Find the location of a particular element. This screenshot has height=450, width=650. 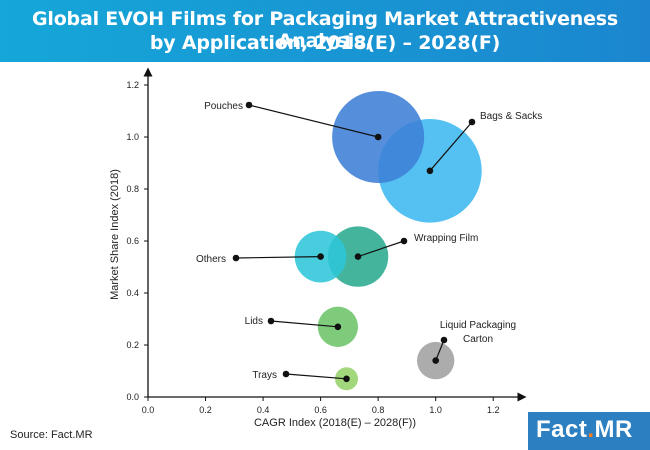

x-tick-label: 1.2 is located at coordinates (493, 410).